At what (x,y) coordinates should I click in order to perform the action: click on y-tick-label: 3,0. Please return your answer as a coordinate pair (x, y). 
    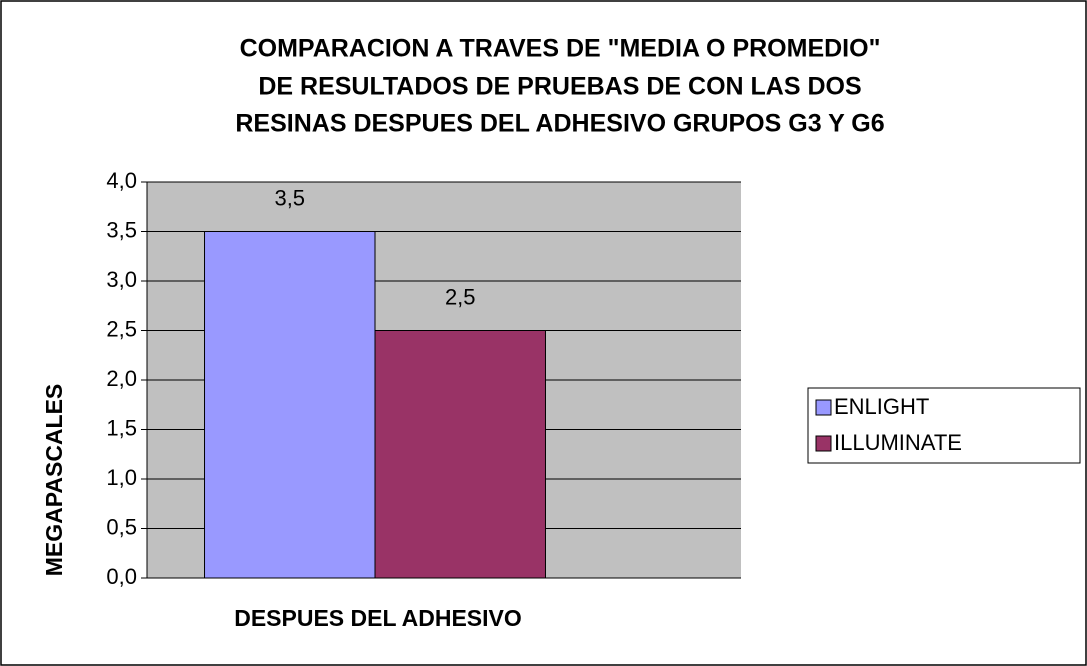
    Looking at the image, I should click on (121, 279).